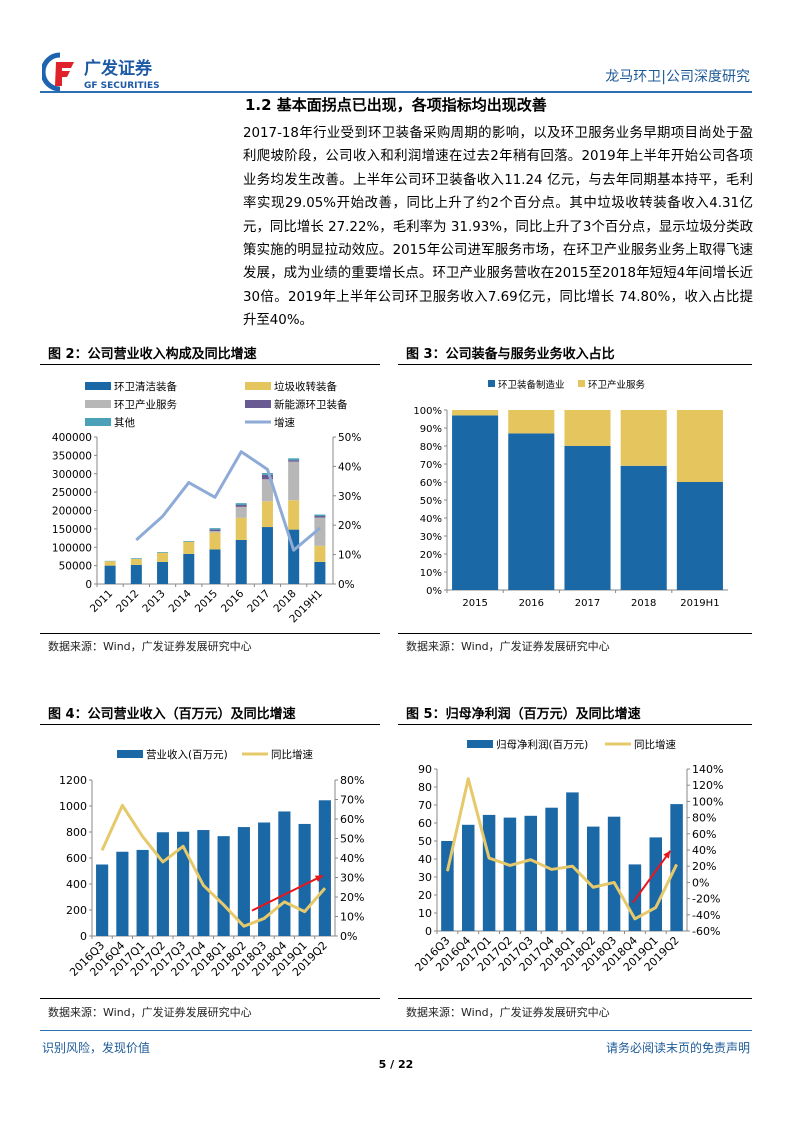 This screenshot has width=793, height=1122. I want to click on y-left-tick-label: 100%, so click(427, 411).